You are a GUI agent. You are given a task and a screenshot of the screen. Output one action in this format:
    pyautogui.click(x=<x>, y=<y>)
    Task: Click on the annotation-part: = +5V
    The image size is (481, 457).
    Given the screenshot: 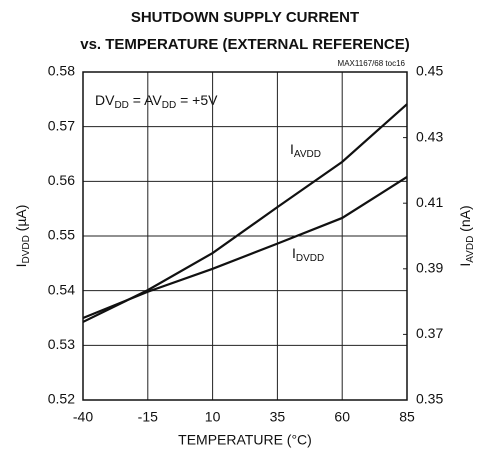 What is the action you would take?
    pyautogui.click(x=197, y=100)
    